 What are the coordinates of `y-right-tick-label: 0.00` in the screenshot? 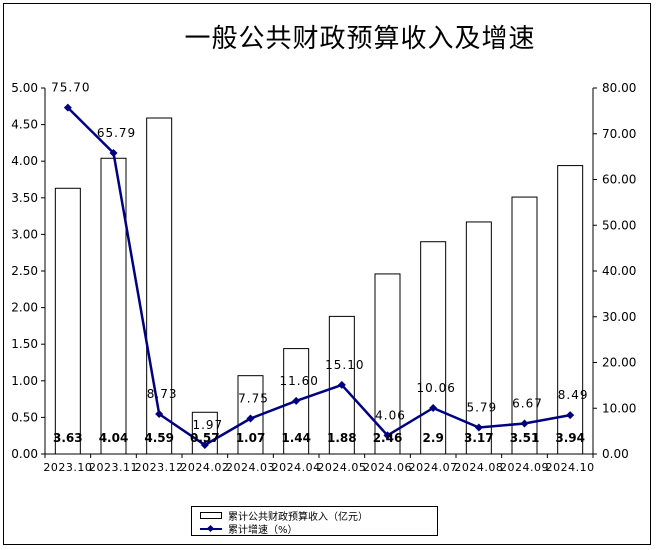 It's located at (615, 454).